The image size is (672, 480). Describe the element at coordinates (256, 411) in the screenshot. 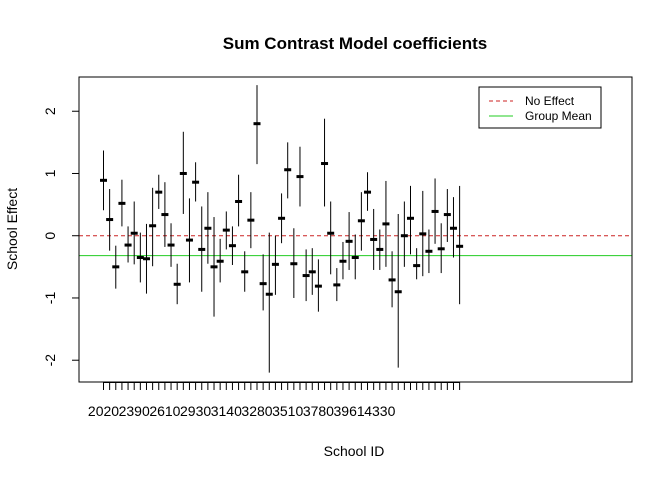

I see `x-tick-label: 3280` at that location.